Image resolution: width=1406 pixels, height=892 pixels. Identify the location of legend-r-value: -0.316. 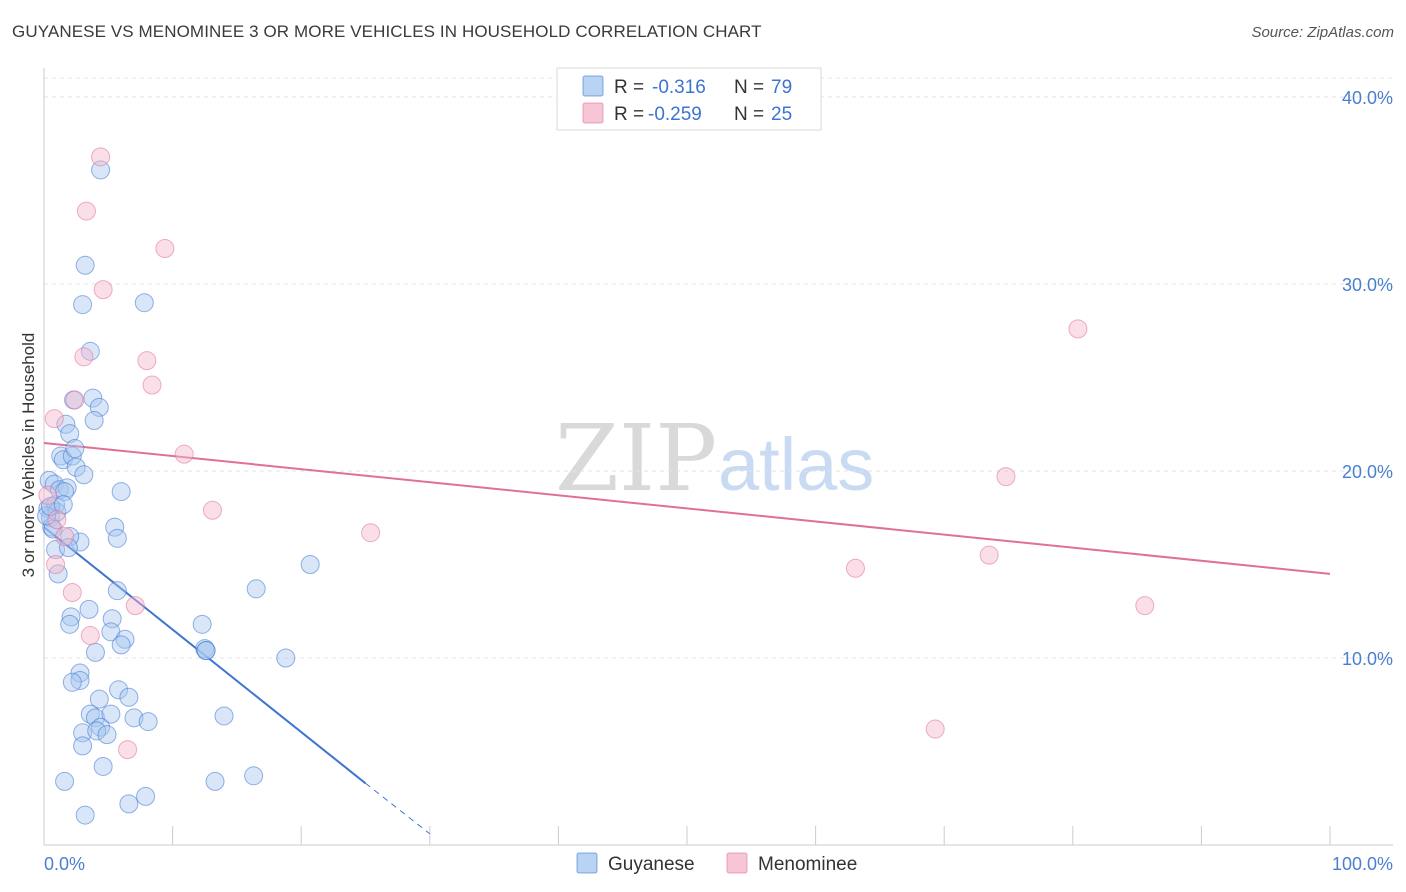
(679, 87).